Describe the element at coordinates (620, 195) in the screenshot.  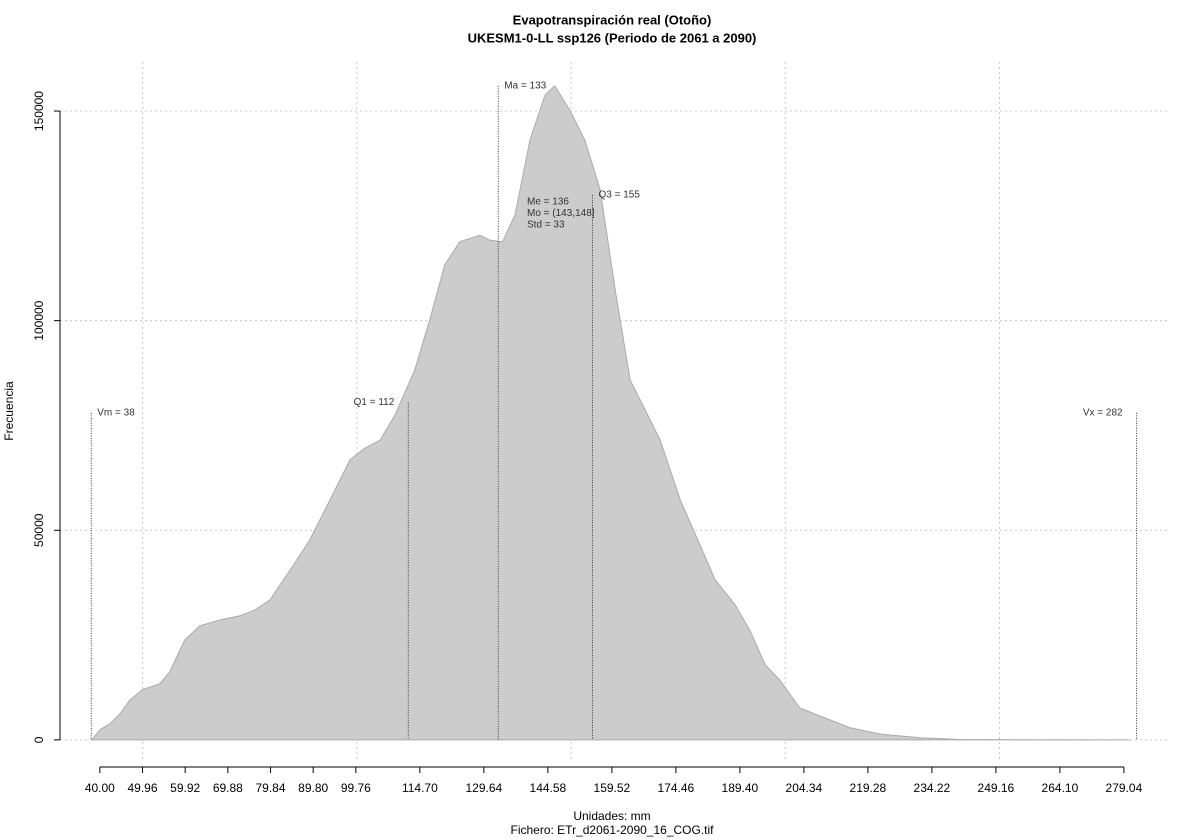
I see `stat-label: Q3 = 155` at that location.